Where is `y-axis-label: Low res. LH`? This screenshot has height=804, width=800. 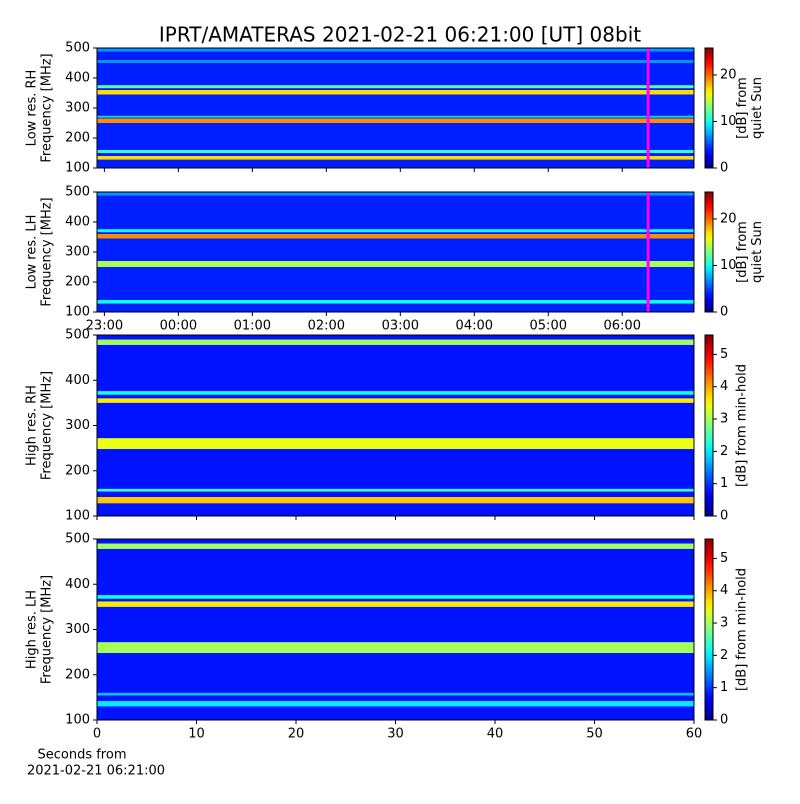 y-axis-label: Low res. LH is located at coordinates (32, 252).